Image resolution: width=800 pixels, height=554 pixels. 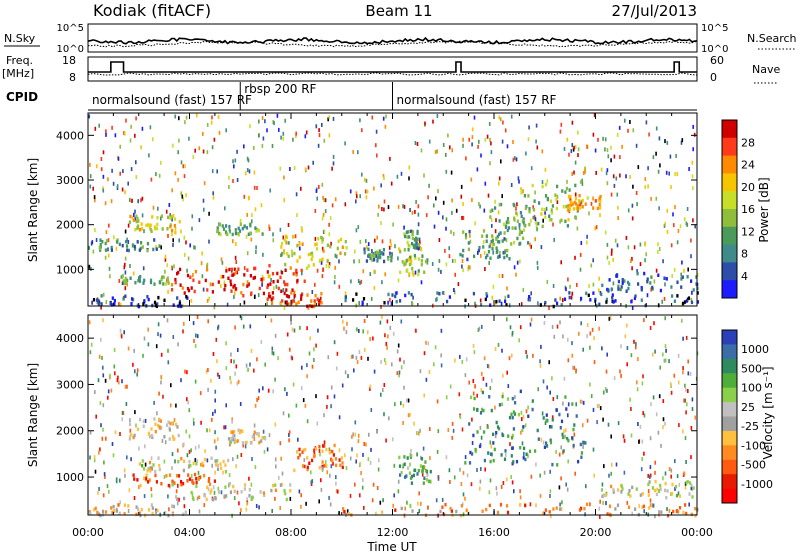 I want to click on colorbar-tick-label: 100, so click(x=751, y=388).